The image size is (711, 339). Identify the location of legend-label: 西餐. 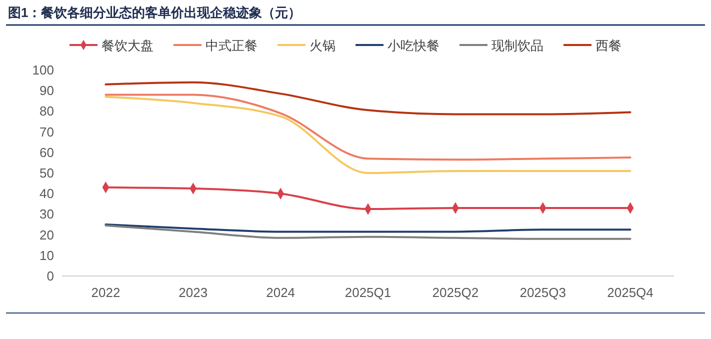
(609, 45).